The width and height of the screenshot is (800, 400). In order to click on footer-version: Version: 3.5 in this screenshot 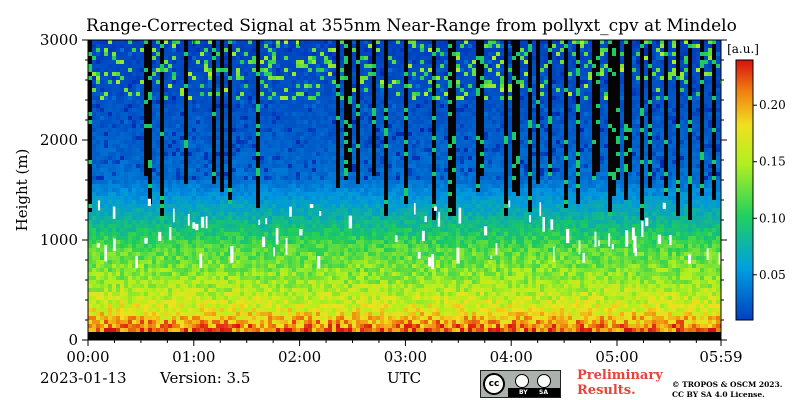, I will do `click(205, 378)`.